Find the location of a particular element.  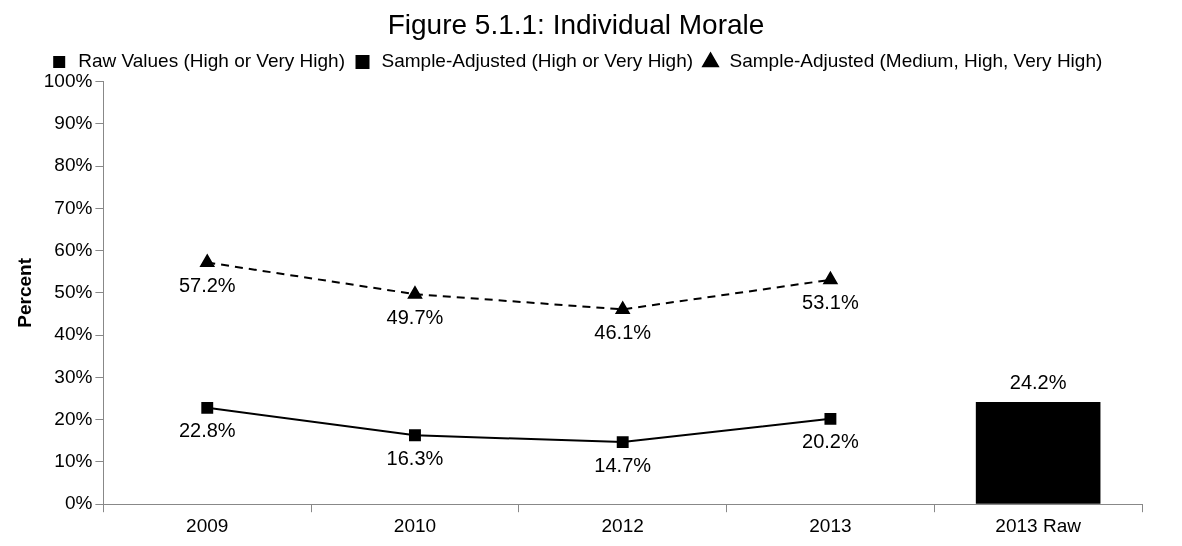

y-tick-label: 40% is located at coordinates (73, 334).